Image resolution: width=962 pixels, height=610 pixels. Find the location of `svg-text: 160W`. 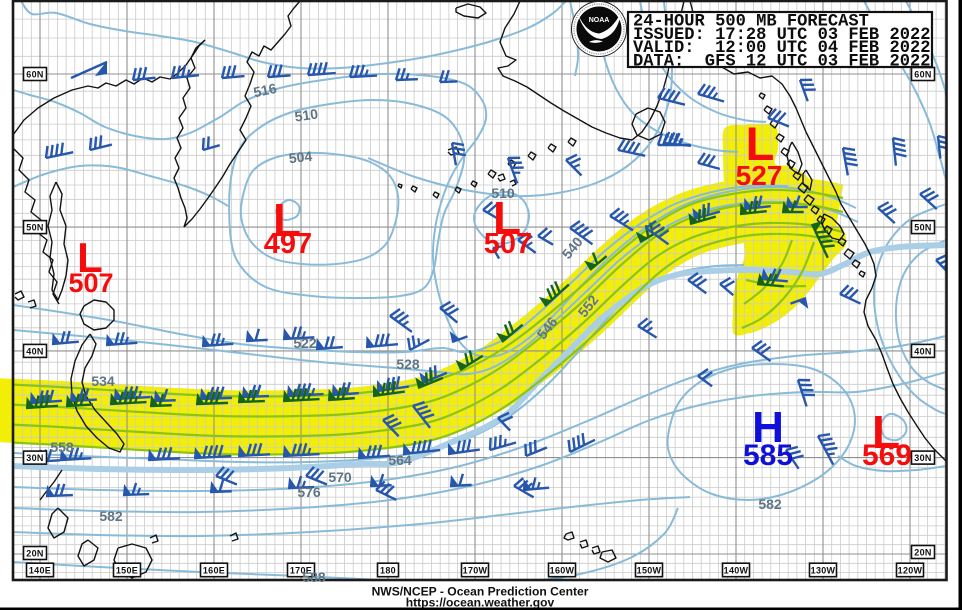

svg-text: 160W is located at coordinates (562, 570).